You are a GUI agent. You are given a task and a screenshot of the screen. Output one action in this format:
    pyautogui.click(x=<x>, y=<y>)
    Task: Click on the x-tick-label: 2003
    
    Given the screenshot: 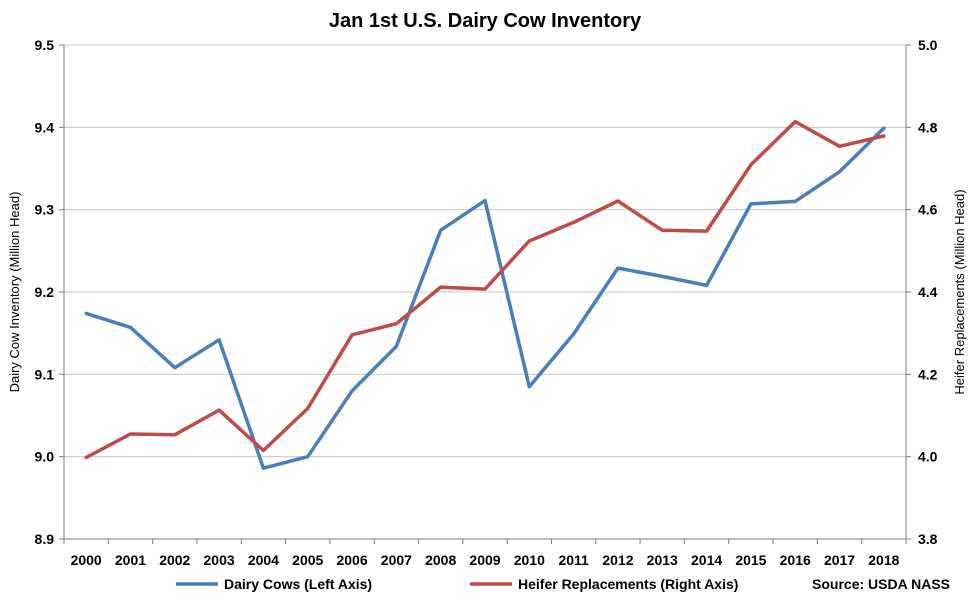 What is the action you would take?
    pyautogui.click(x=219, y=560)
    